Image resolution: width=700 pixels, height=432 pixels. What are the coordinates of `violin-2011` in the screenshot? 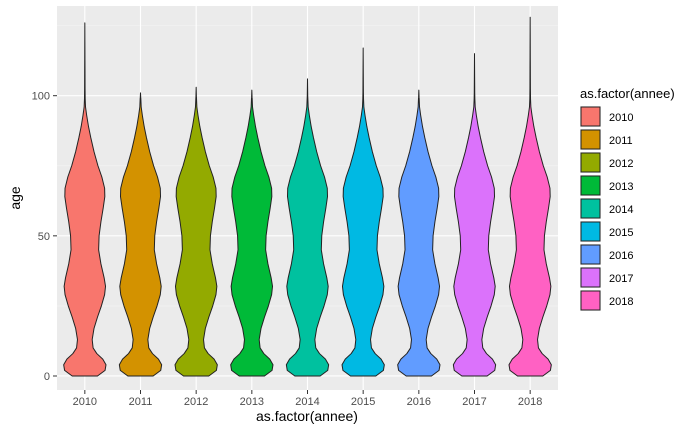 It's located at (140, 234).